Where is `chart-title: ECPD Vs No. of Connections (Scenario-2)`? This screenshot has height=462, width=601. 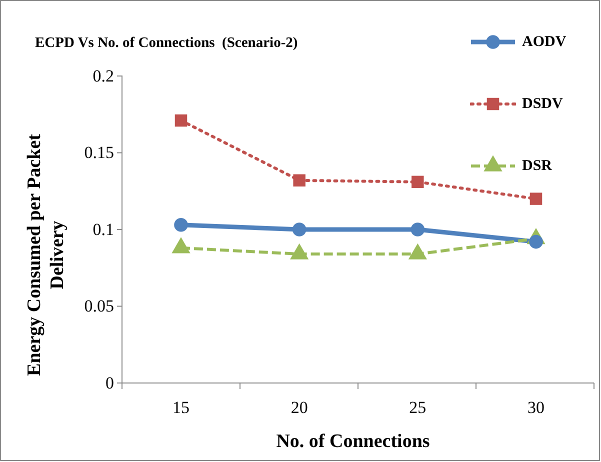 chart-title: ECPD Vs No. of Connections (Scenario-2) is located at coordinates (166, 43).